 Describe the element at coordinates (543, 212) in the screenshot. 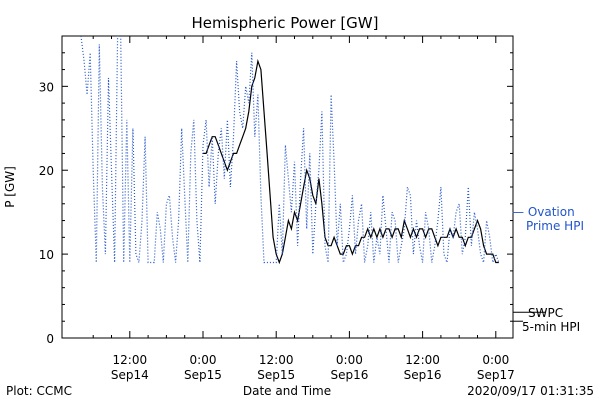

I see `legend-label: — Ovation` at that location.